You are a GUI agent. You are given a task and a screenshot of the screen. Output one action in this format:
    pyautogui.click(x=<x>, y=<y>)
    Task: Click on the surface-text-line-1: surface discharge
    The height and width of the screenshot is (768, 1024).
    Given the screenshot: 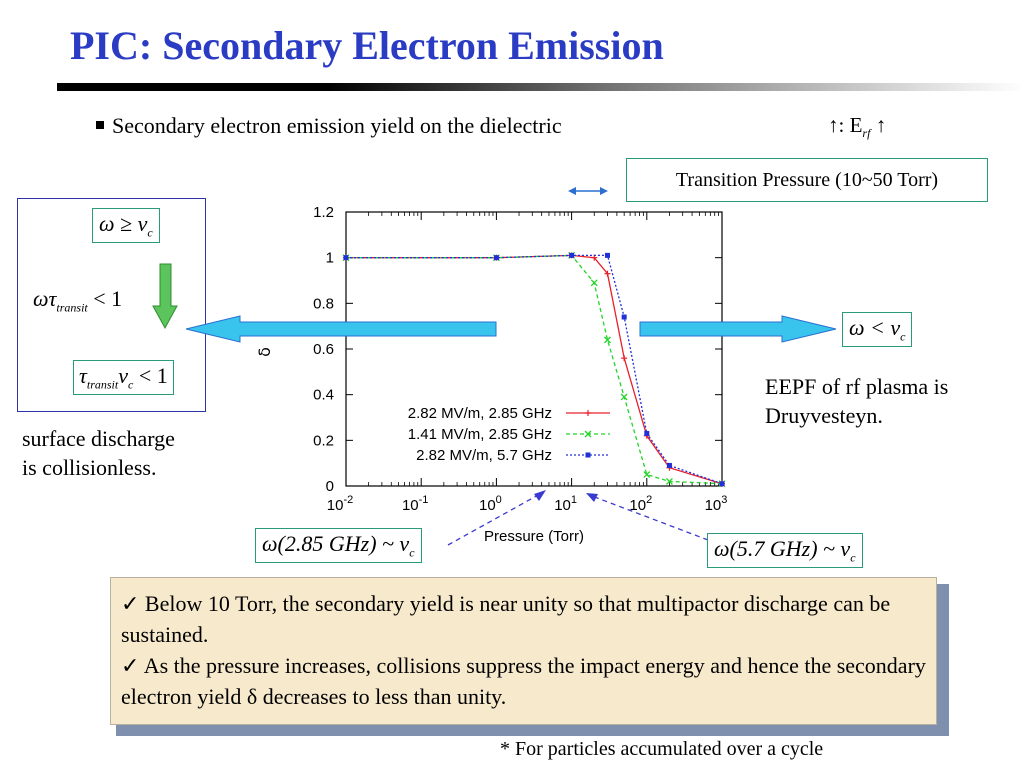 What is the action you would take?
    pyautogui.click(x=98, y=438)
    